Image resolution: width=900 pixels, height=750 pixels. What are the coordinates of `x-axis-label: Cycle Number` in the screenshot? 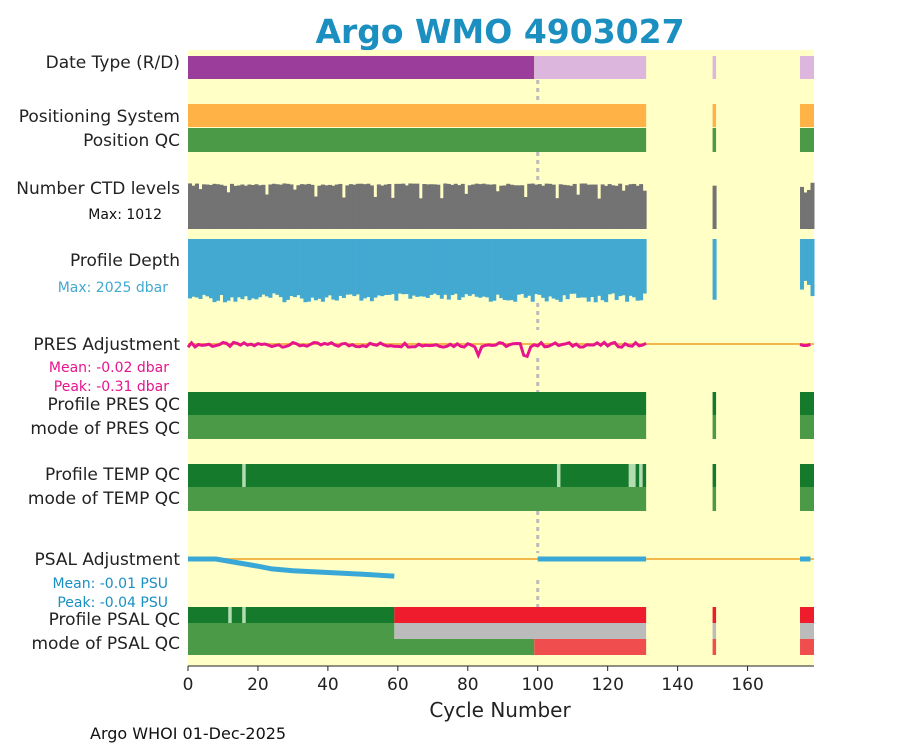 It's located at (500, 710).